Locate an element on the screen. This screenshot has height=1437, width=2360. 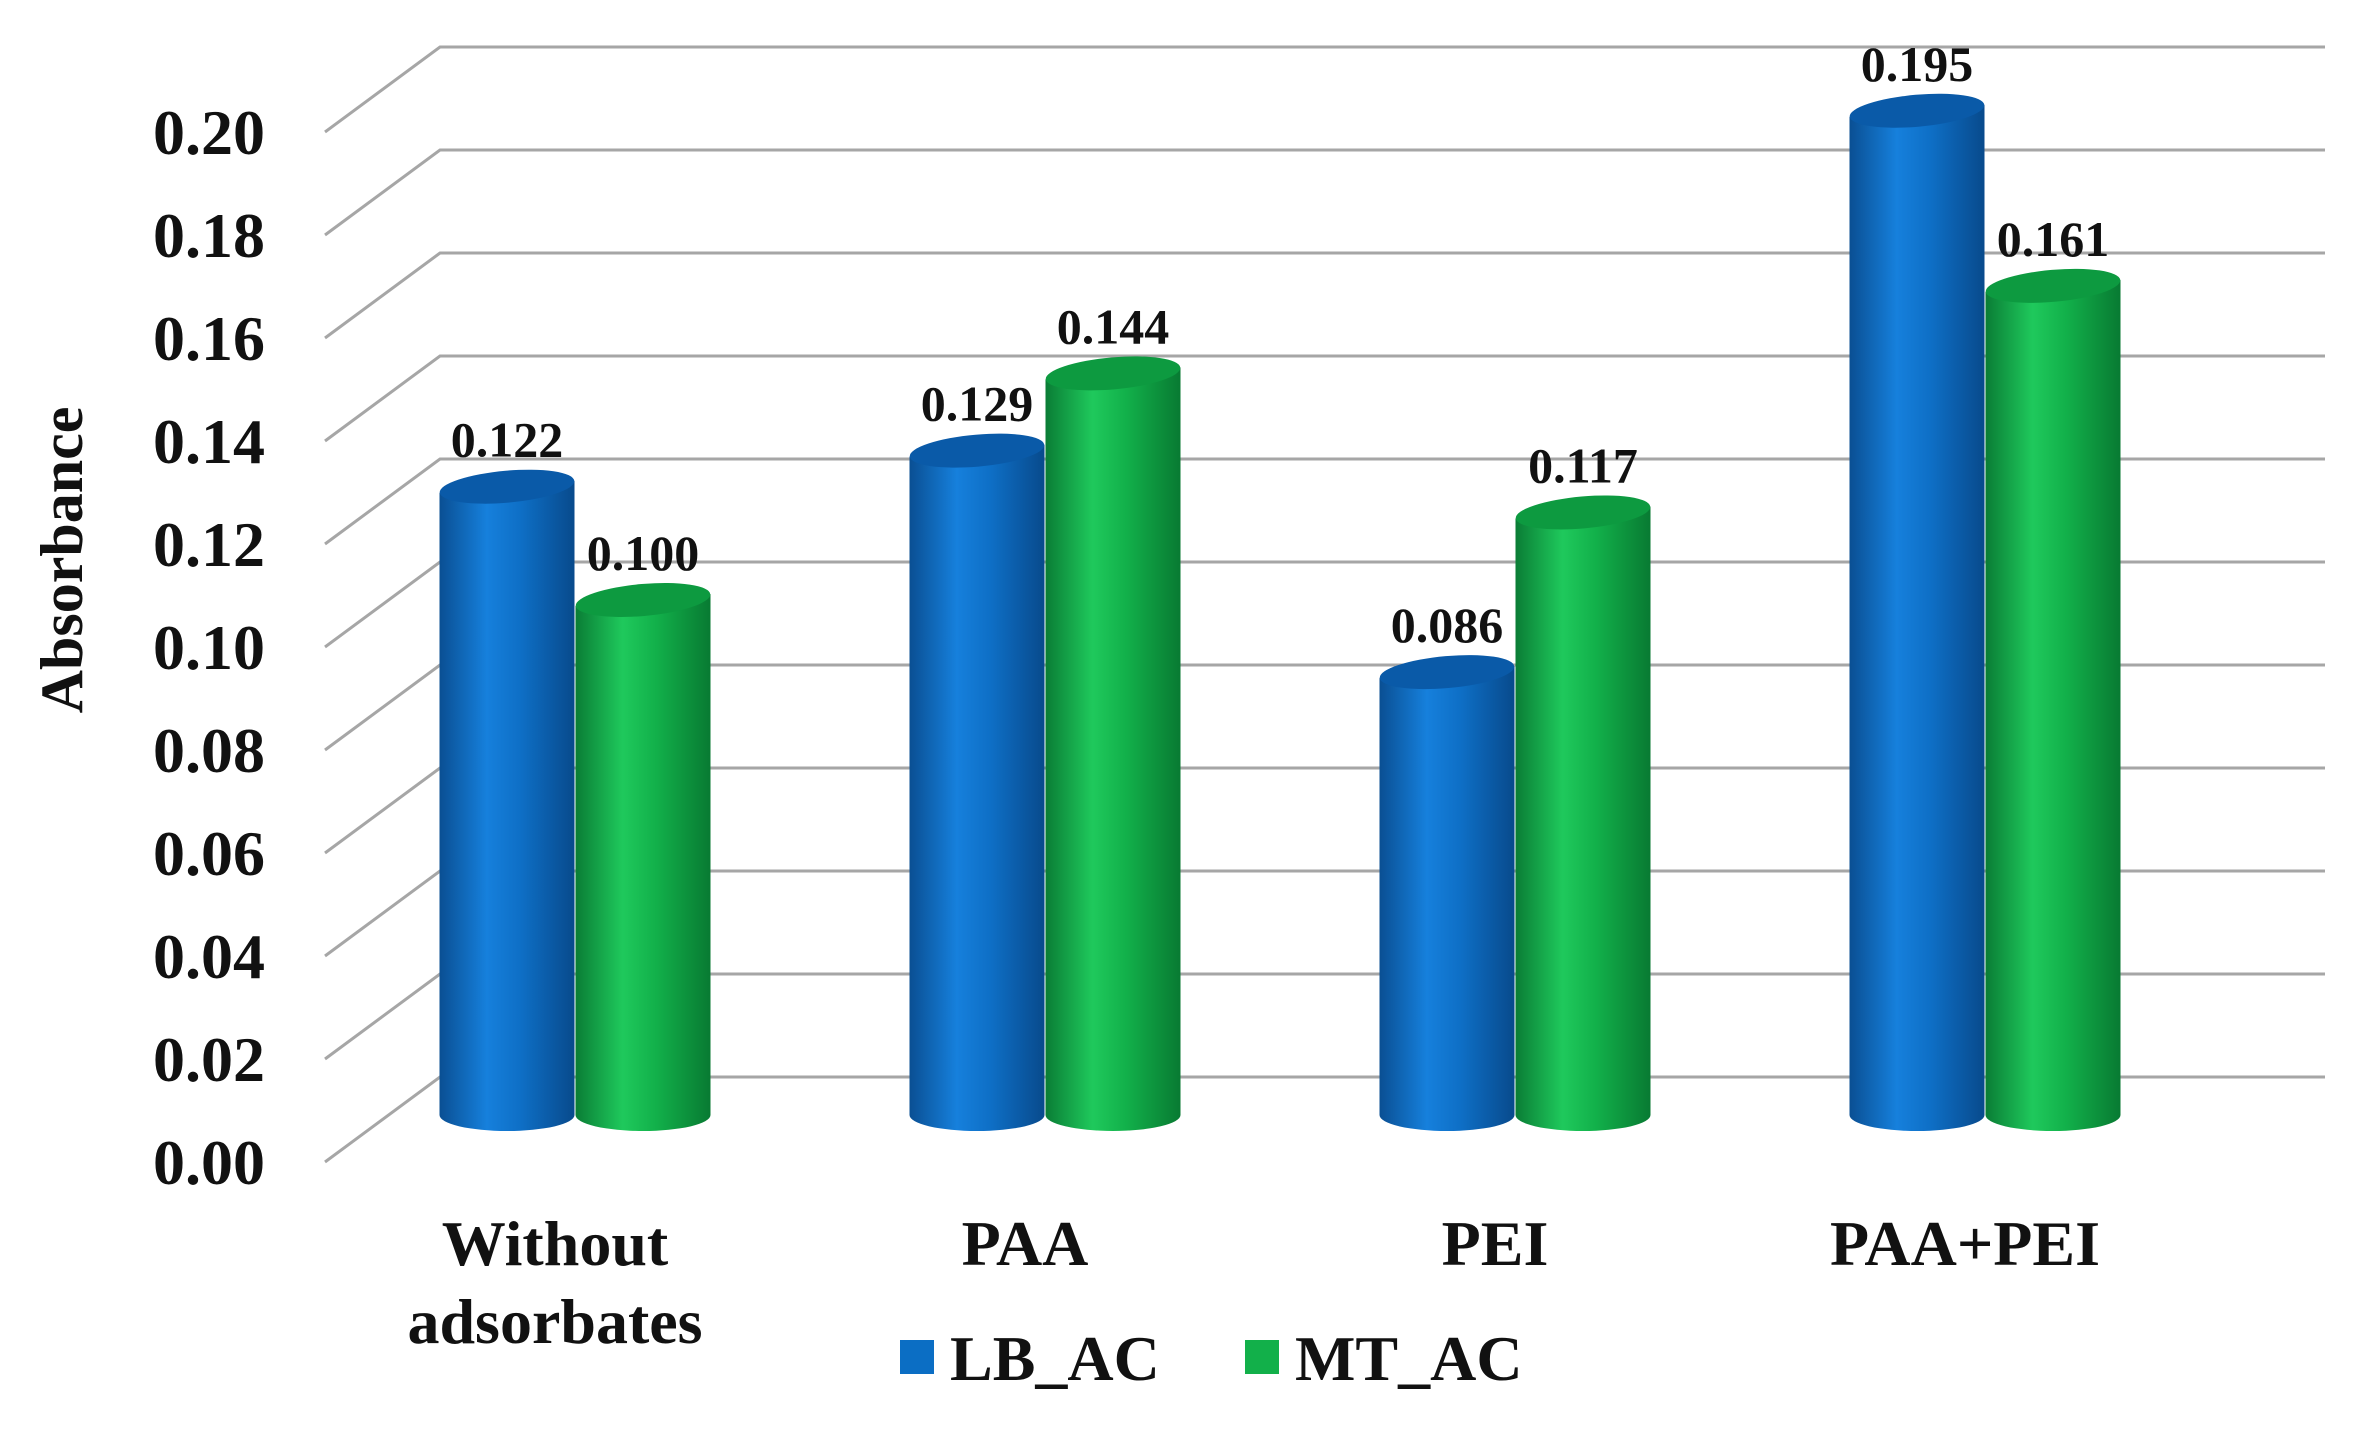
data-label: 0.117 is located at coordinates (1583, 465).